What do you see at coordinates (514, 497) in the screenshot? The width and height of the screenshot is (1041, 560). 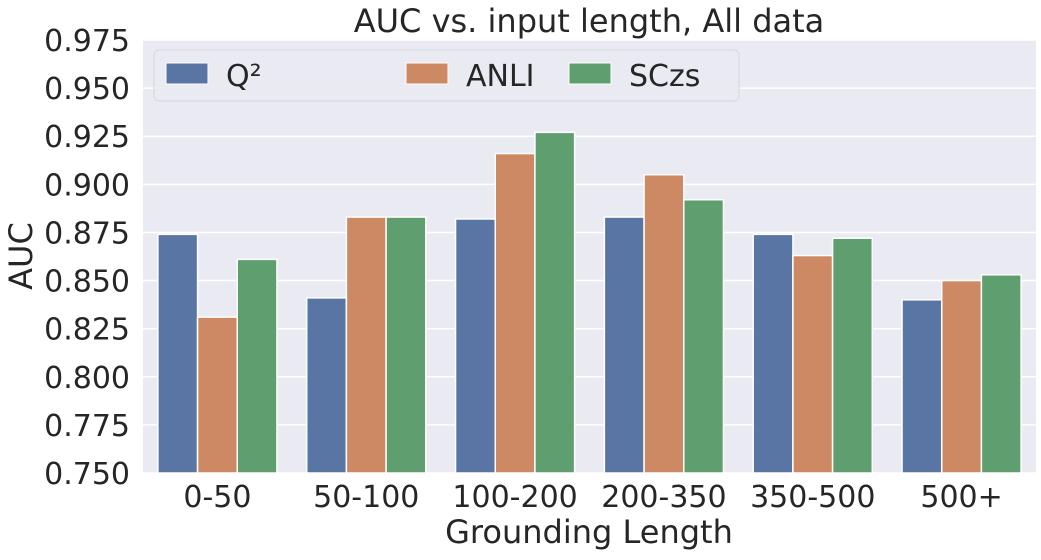 I see `x-tick-label: 100-200` at bounding box center [514, 497].